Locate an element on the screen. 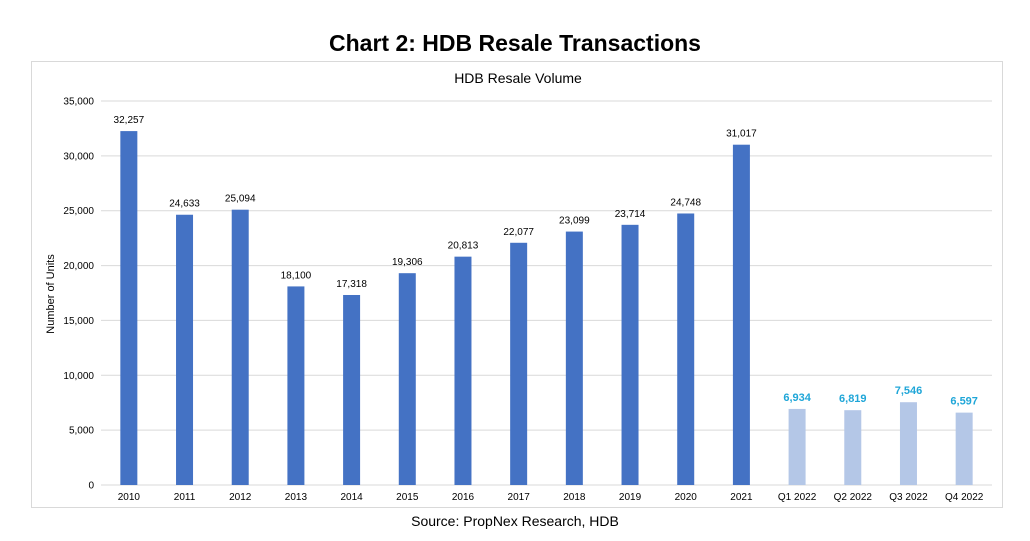  y-tick-label: 30,000 is located at coordinates (78, 156).